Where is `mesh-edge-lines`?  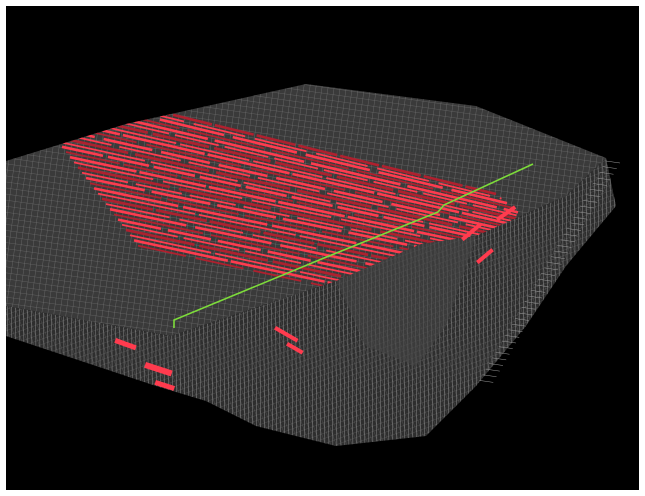 mesh-edge-lines is located at coordinates (550, 271).